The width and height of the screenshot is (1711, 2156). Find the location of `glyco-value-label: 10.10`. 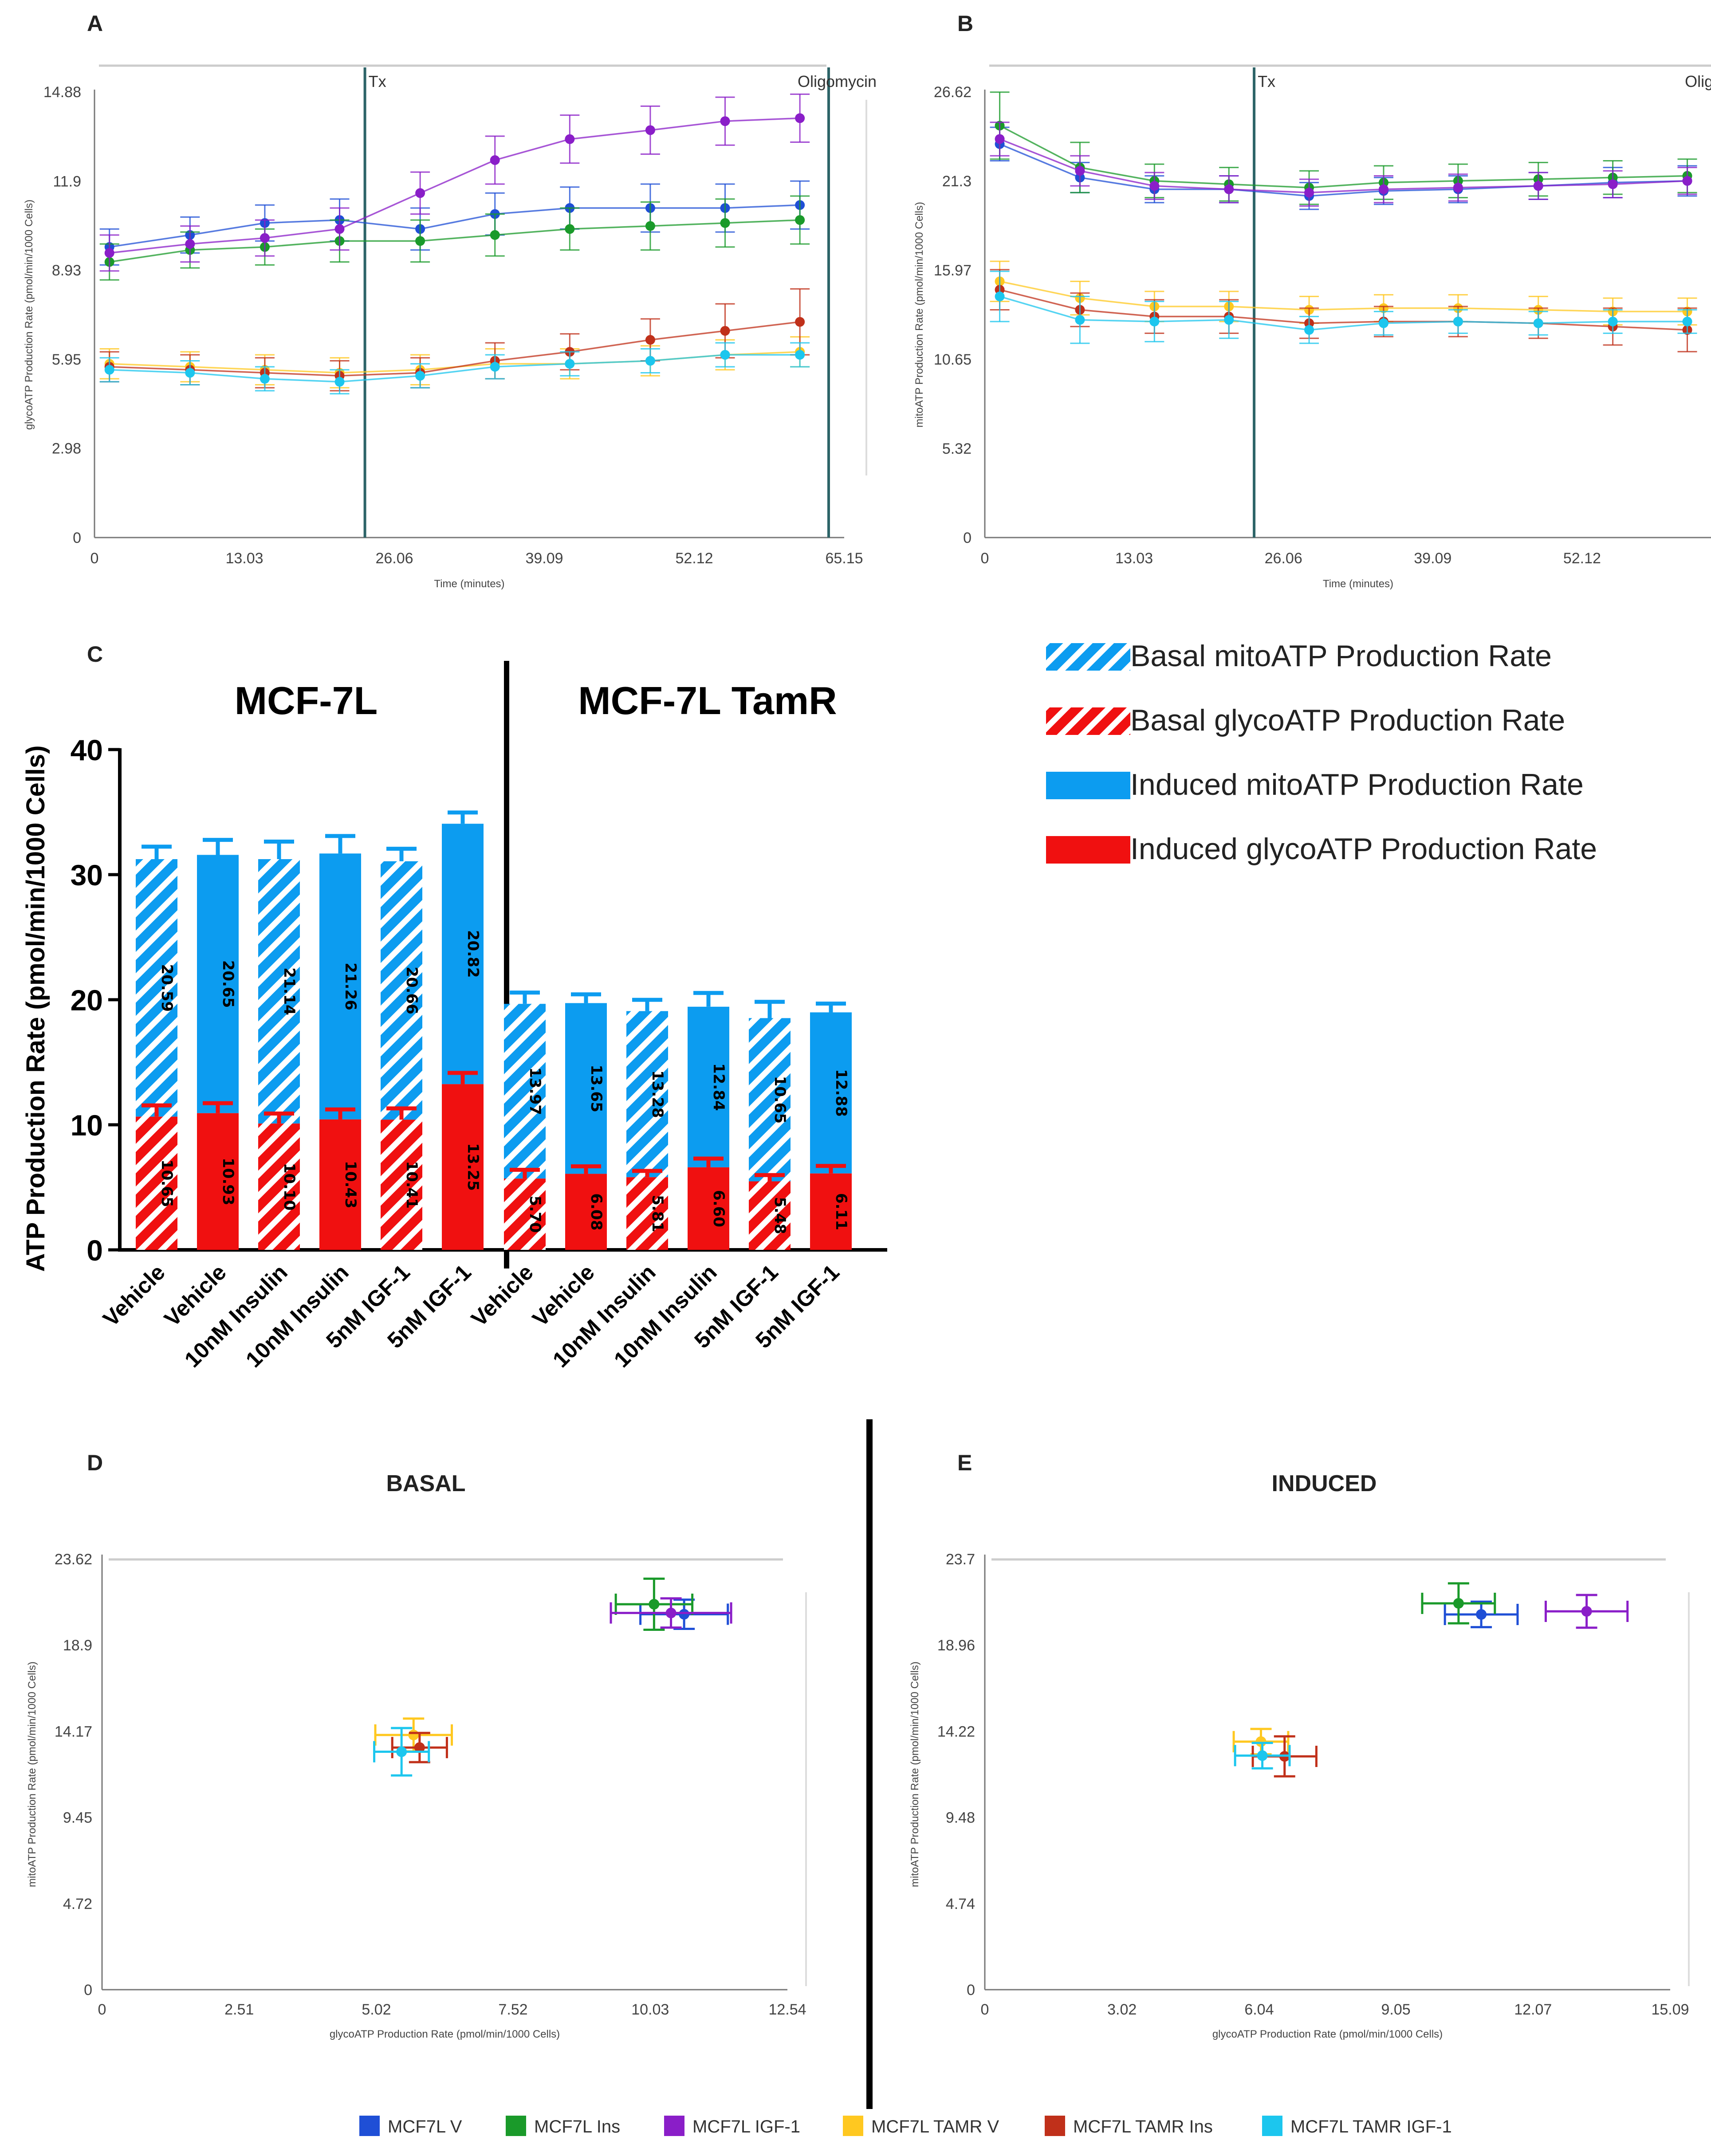

glyco-value-label: 10.10 is located at coordinates (289, 1187).